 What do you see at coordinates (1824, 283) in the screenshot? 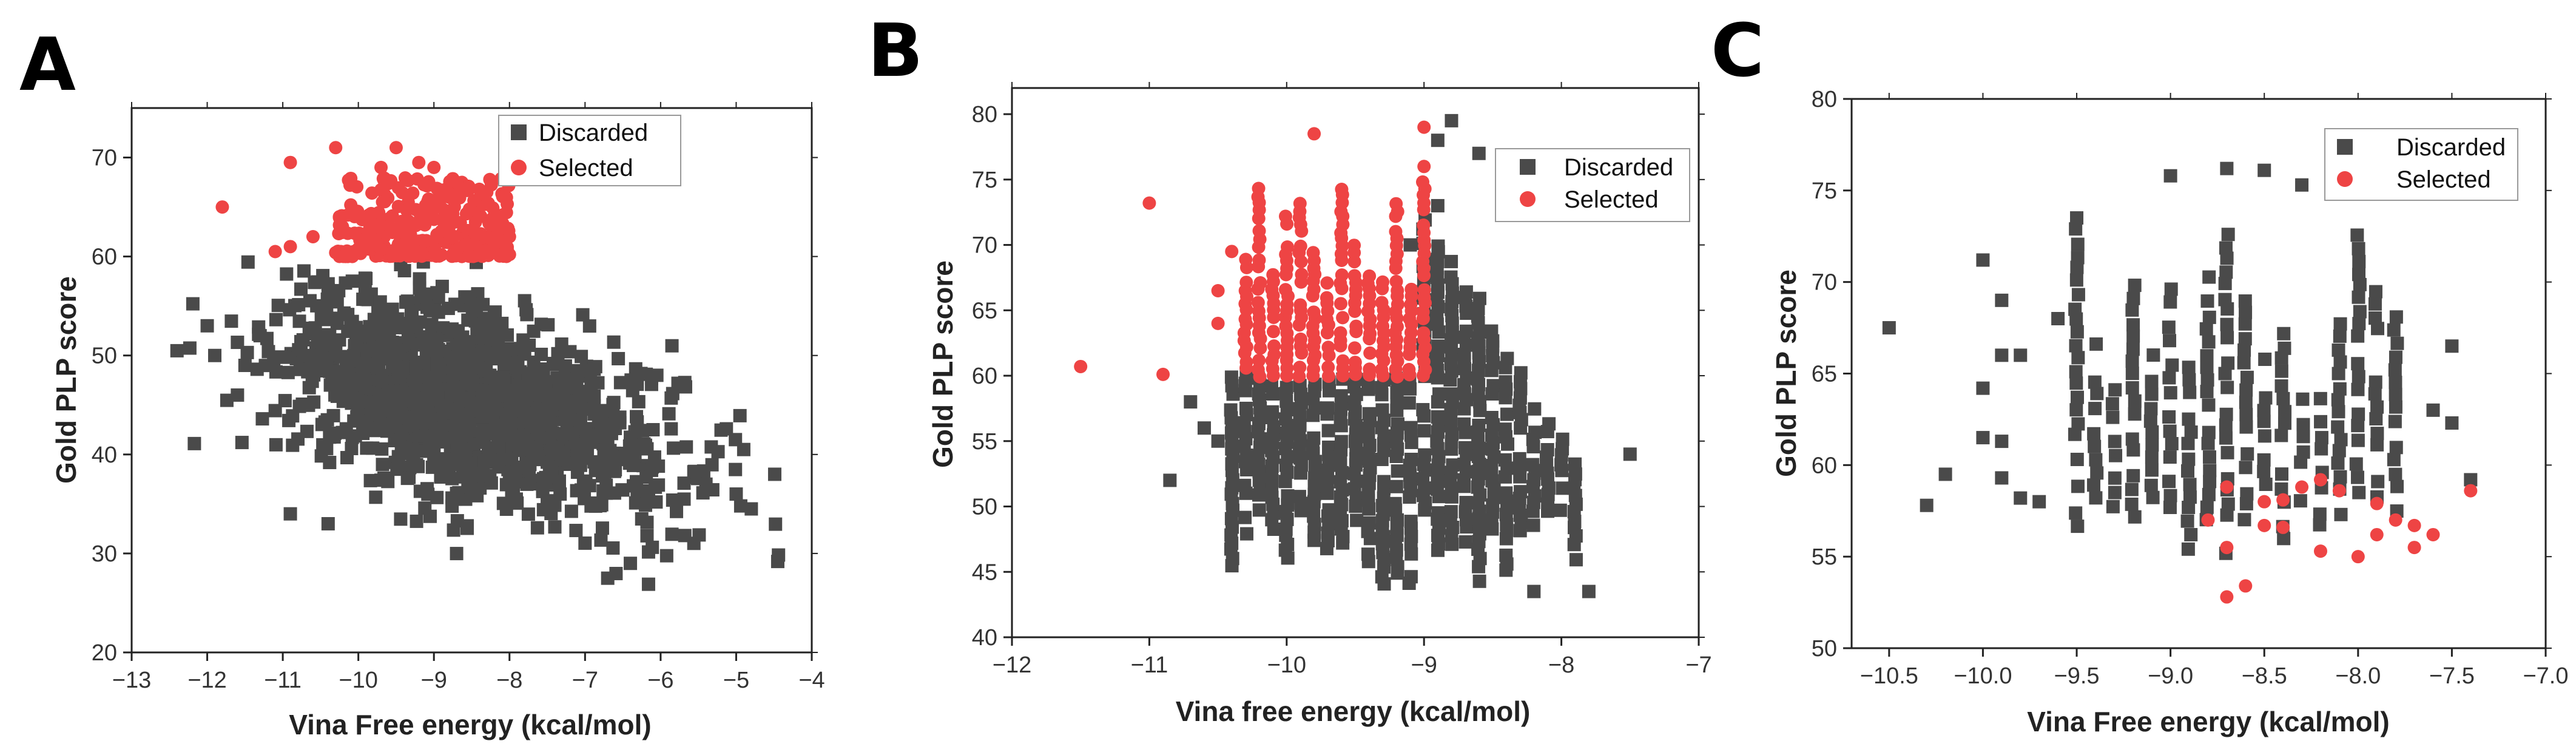
I see `y-tick-label: 70` at bounding box center [1824, 283].